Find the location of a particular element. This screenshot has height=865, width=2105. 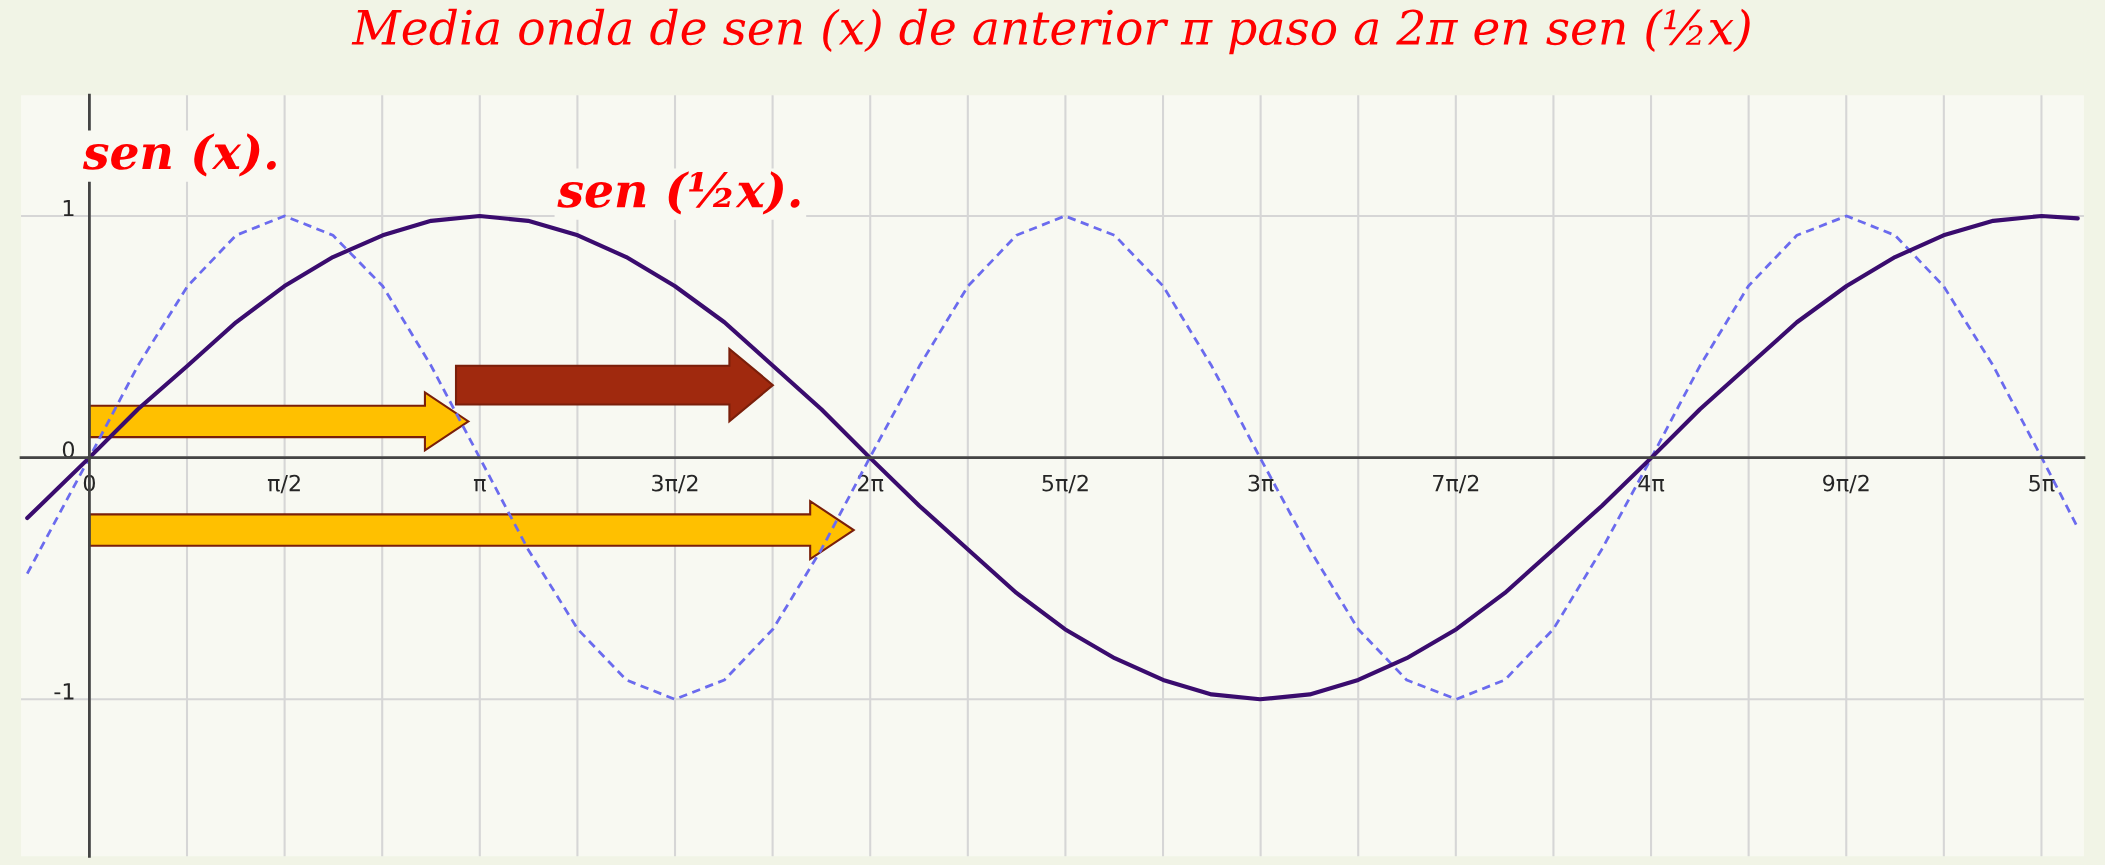

x-tick-label: 3π/2 is located at coordinates (675, 484).